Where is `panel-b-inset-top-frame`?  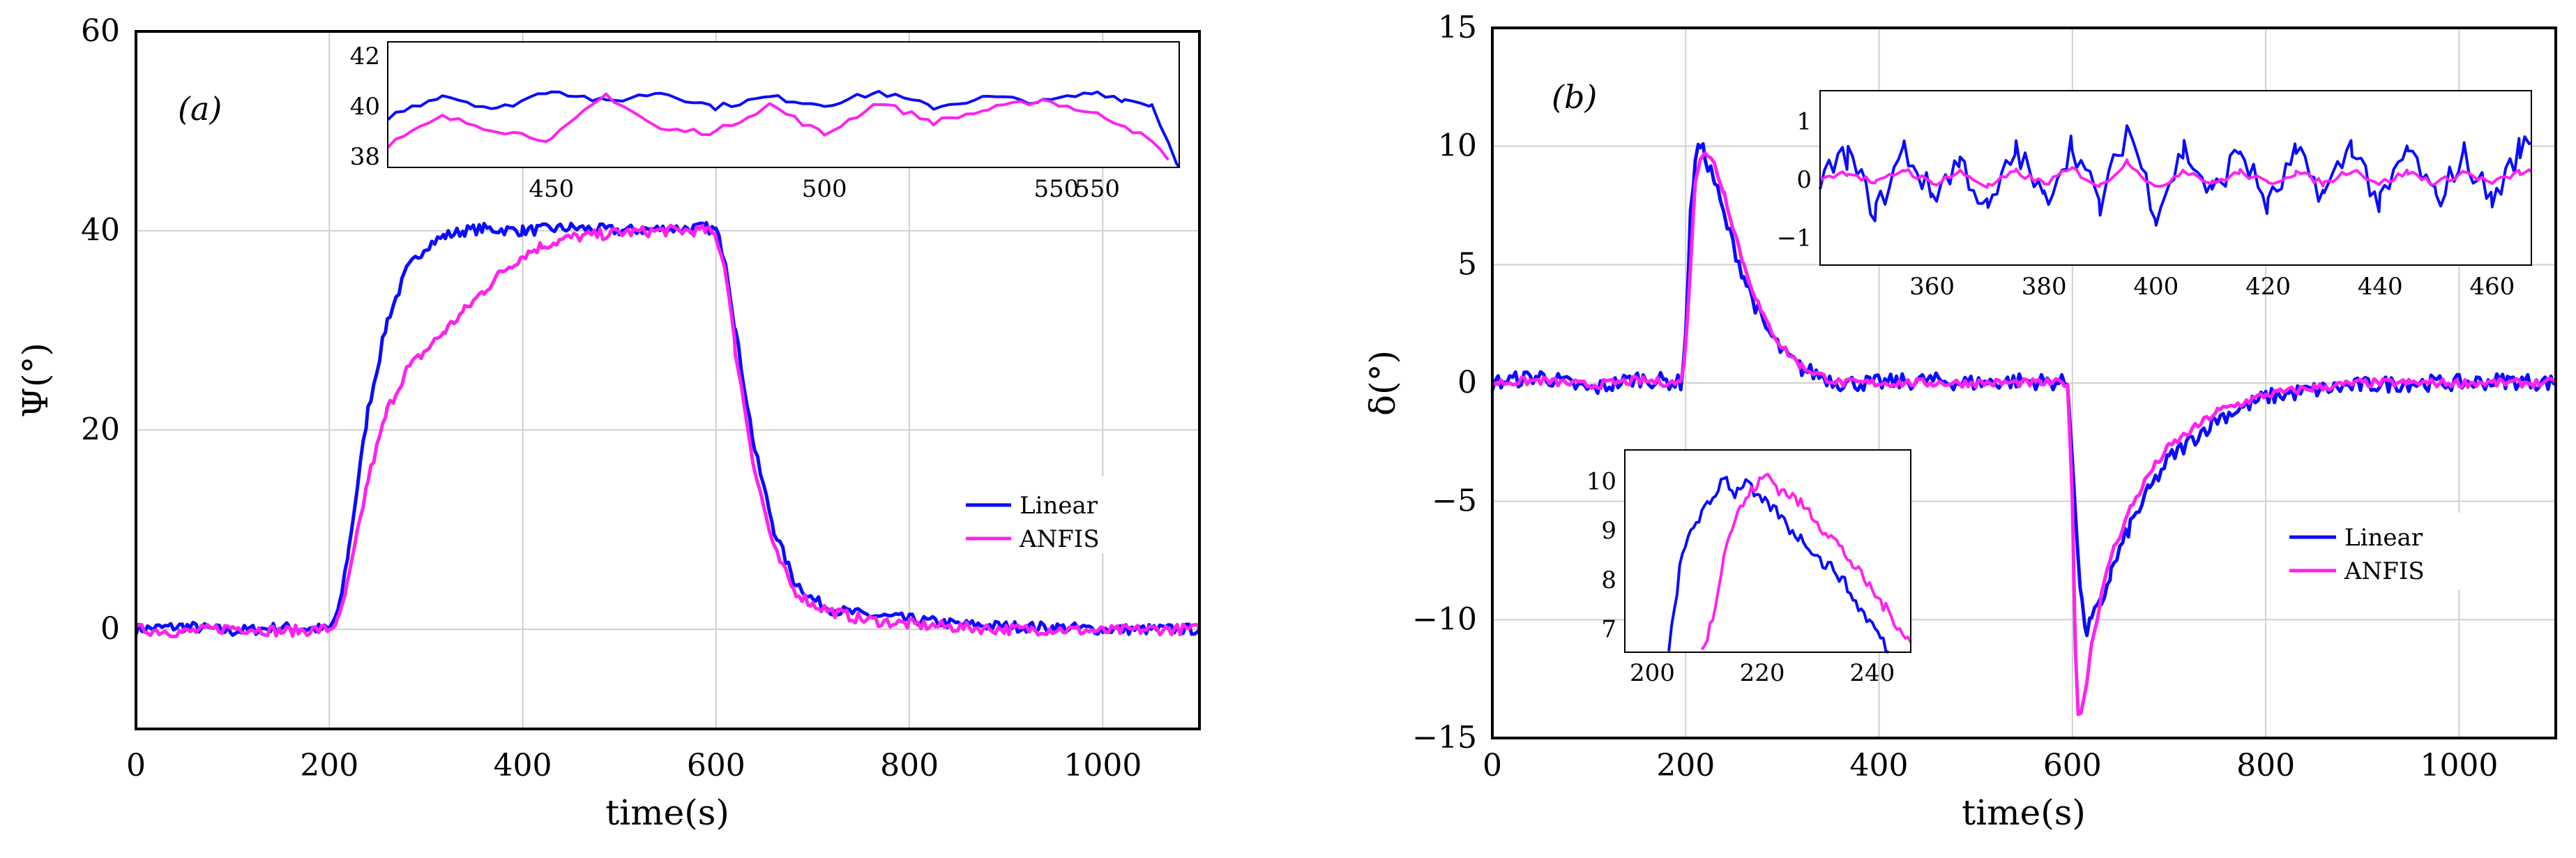 panel-b-inset-top-frame is located at coordinates (2175, 178).